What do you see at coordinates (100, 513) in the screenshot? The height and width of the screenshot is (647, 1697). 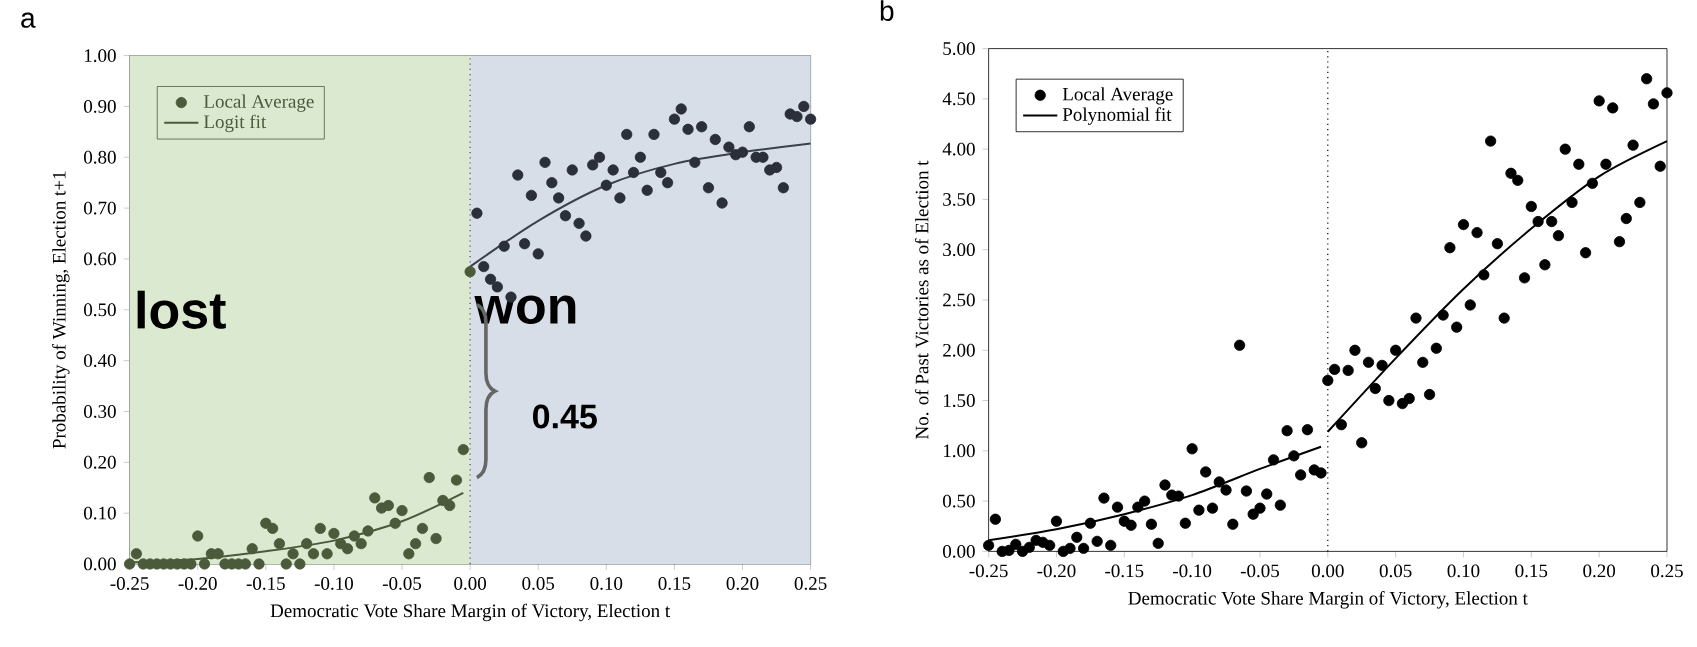 I see `y-tick-label: 0.10` at bounding box center [100, 513].